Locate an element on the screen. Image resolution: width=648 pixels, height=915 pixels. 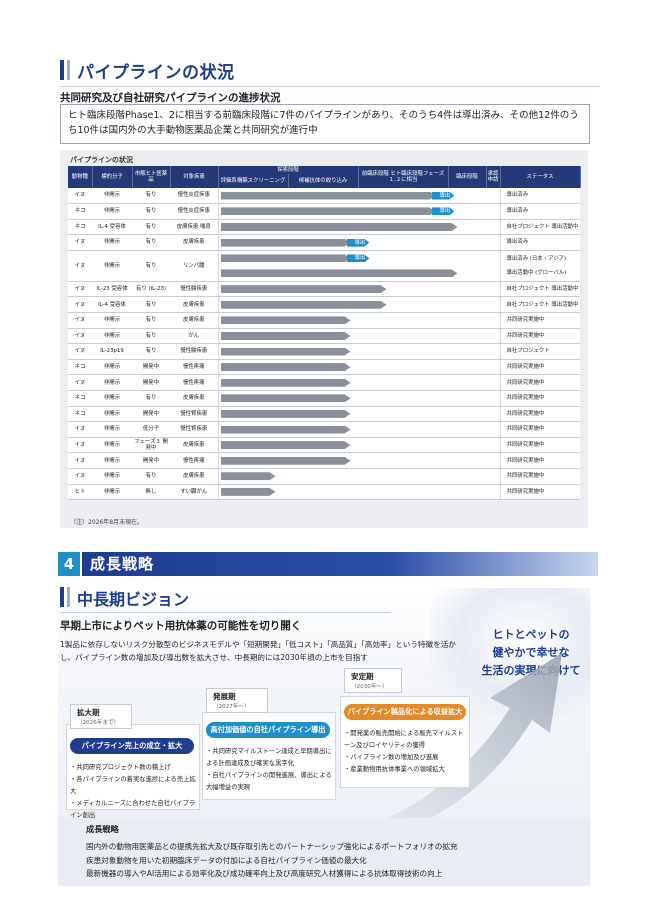
bullet: 各パイプラインの着実な進捗による売上拡大 is located at coordinates (135, 786).